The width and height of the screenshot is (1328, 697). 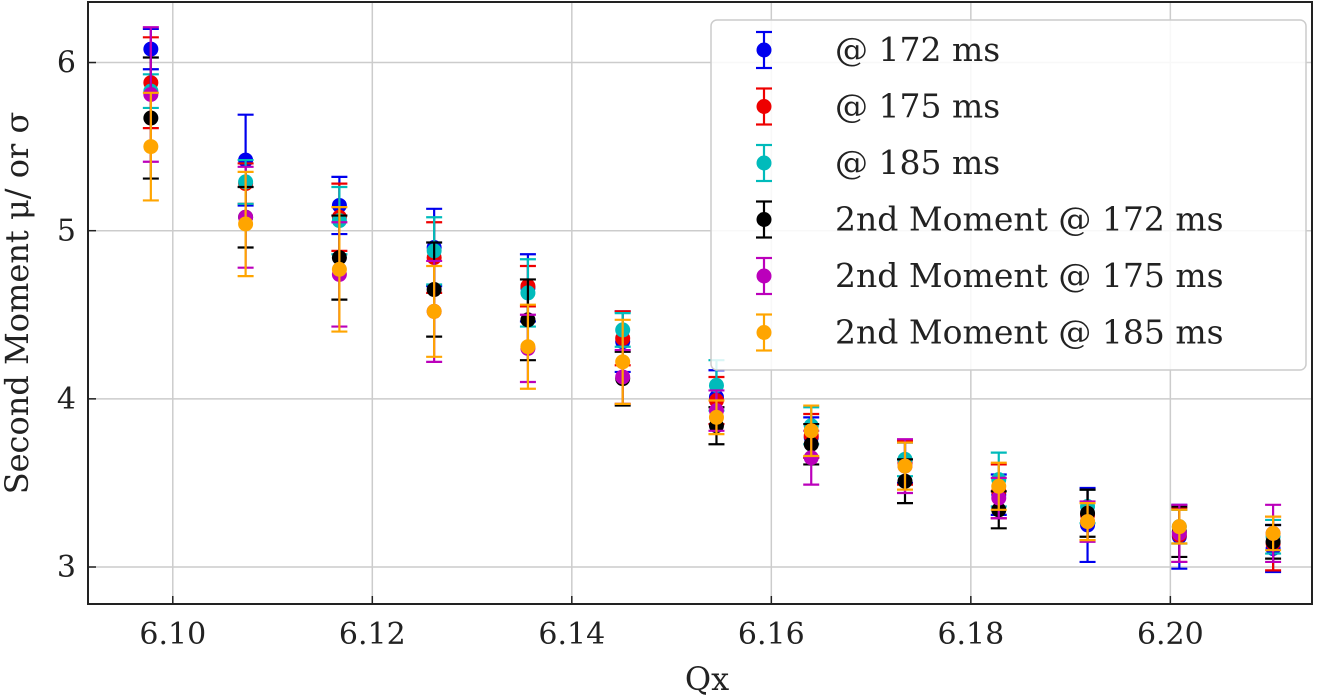 What do you see at coordinates (18, 303) in the screenshot?
I see `y-axis-label: Second Moment μ/ or σ` at bounding box center [18, 303].